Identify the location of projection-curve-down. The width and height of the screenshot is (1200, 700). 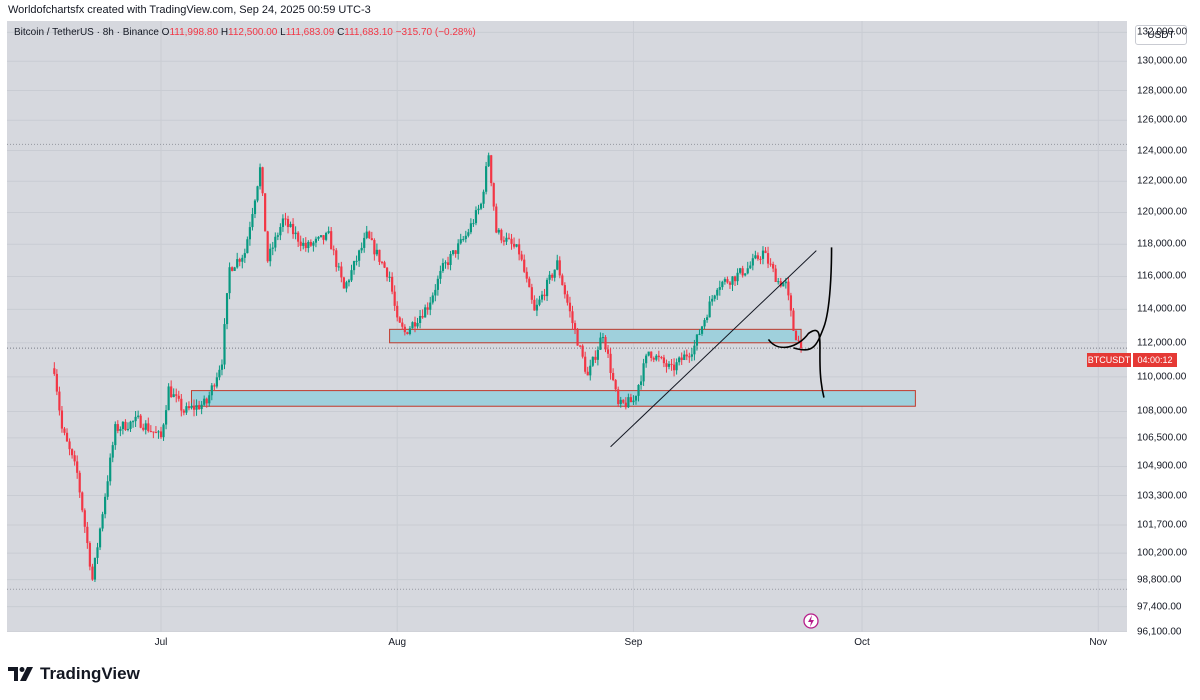
(796, 363).